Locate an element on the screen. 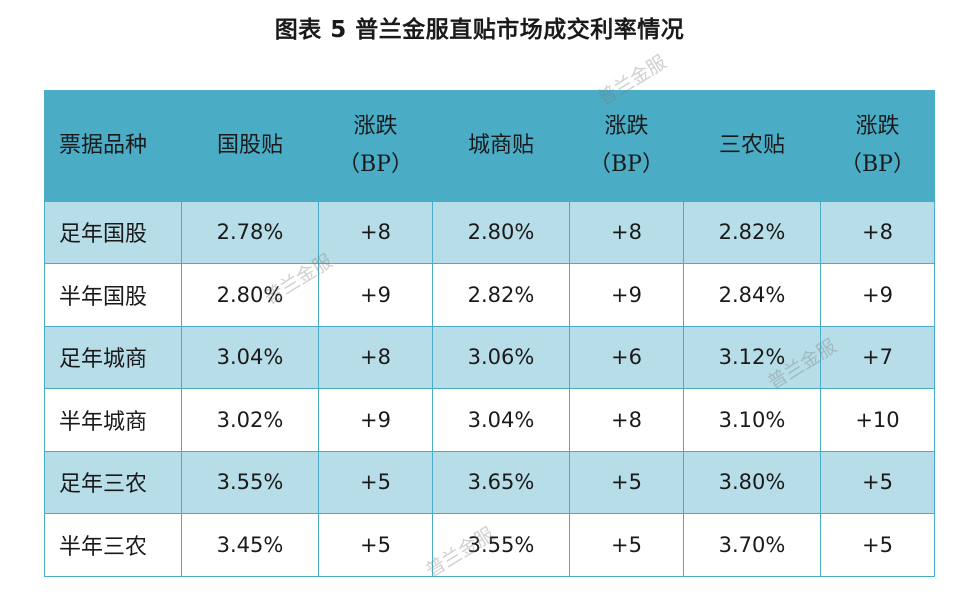 The image size is (959, 596). header-cell-change-chengshang: 涨跌 （BP） is located at coordinates (626, 146).